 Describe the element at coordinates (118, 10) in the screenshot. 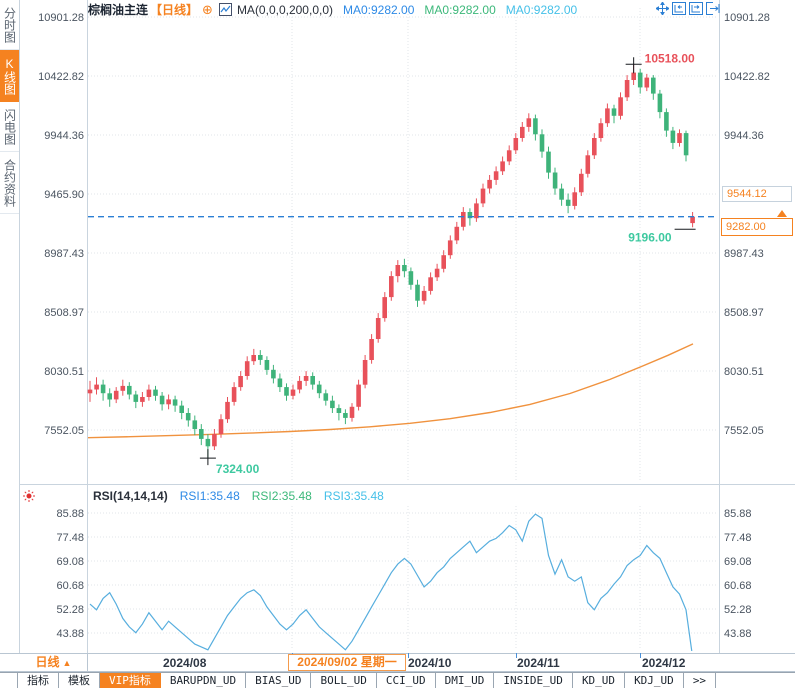

I see `symbol-name: 棕榈油主连` at that location.